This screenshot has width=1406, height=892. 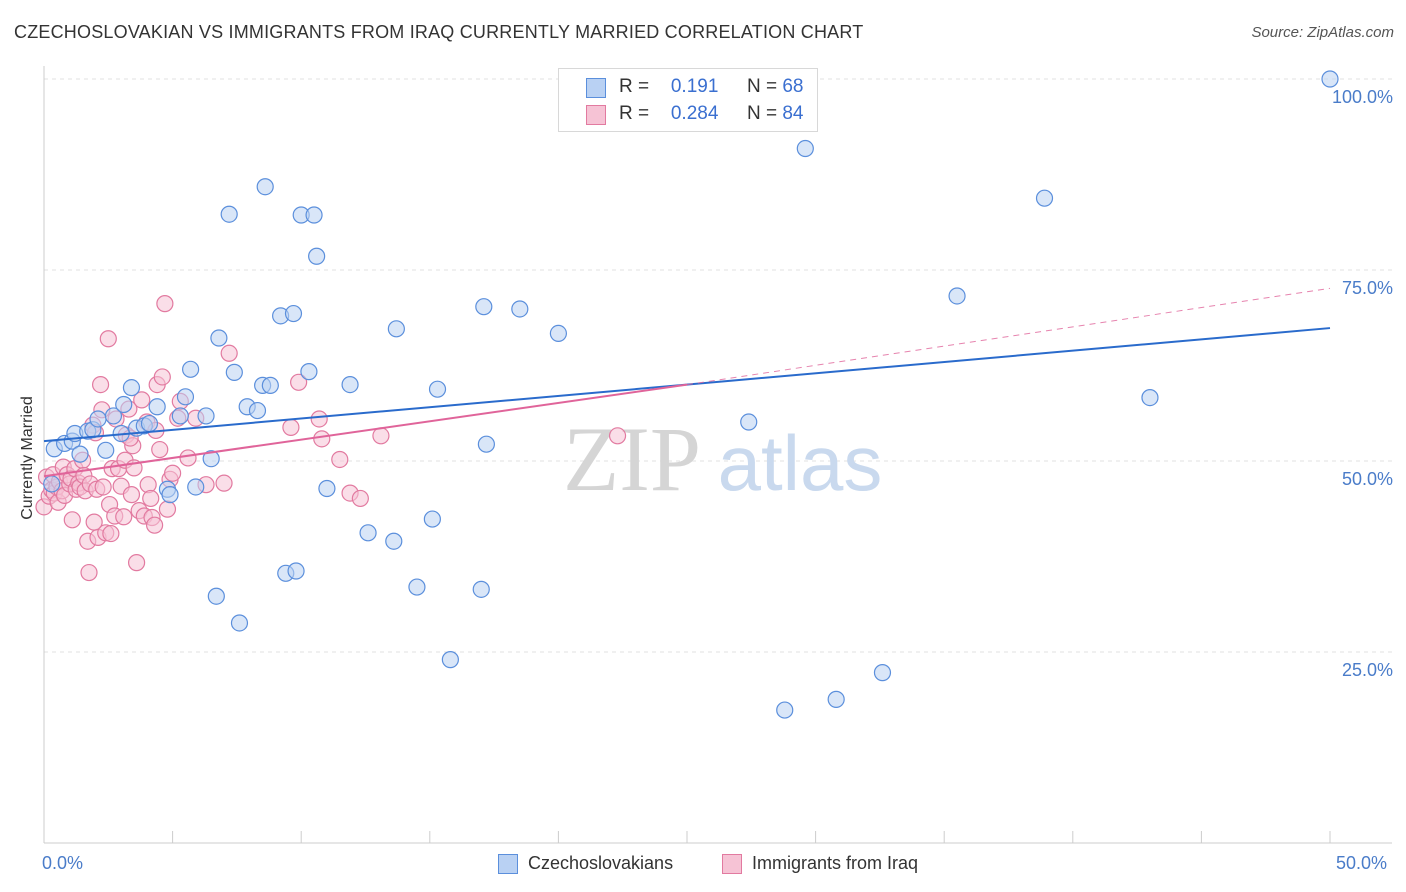 I want to click on series-legend: Czechoslovakians Immigrants from Iraq, so click(x=703, y=865).